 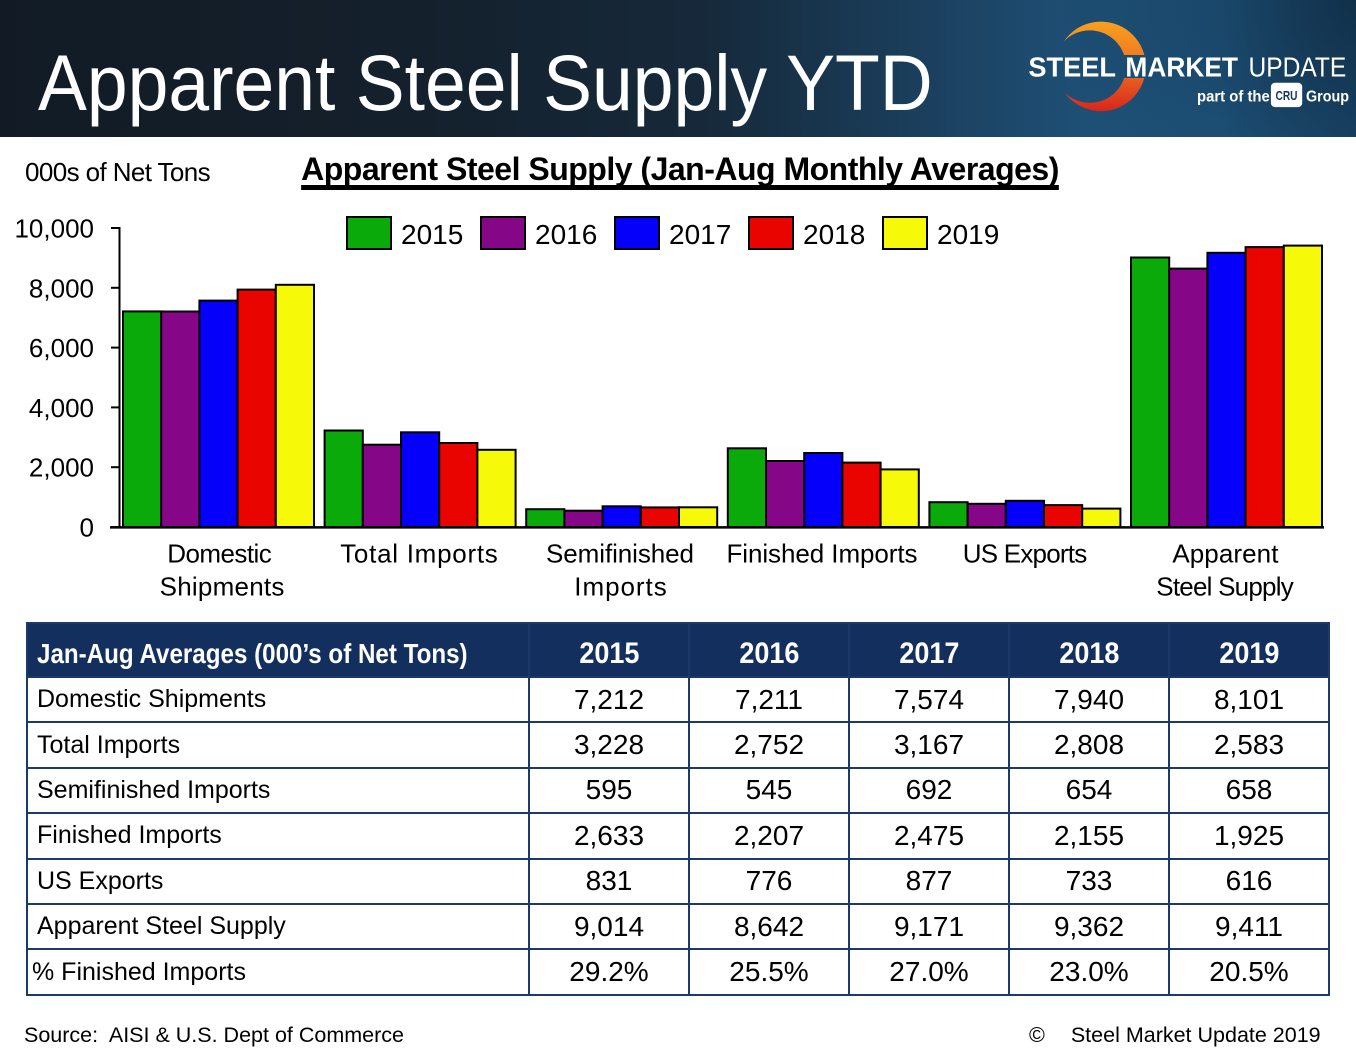 What do you see at coordinates (620, 554) in the screenshot?
I see `svg-text: Semifinished` at bounding box center [620, 554].